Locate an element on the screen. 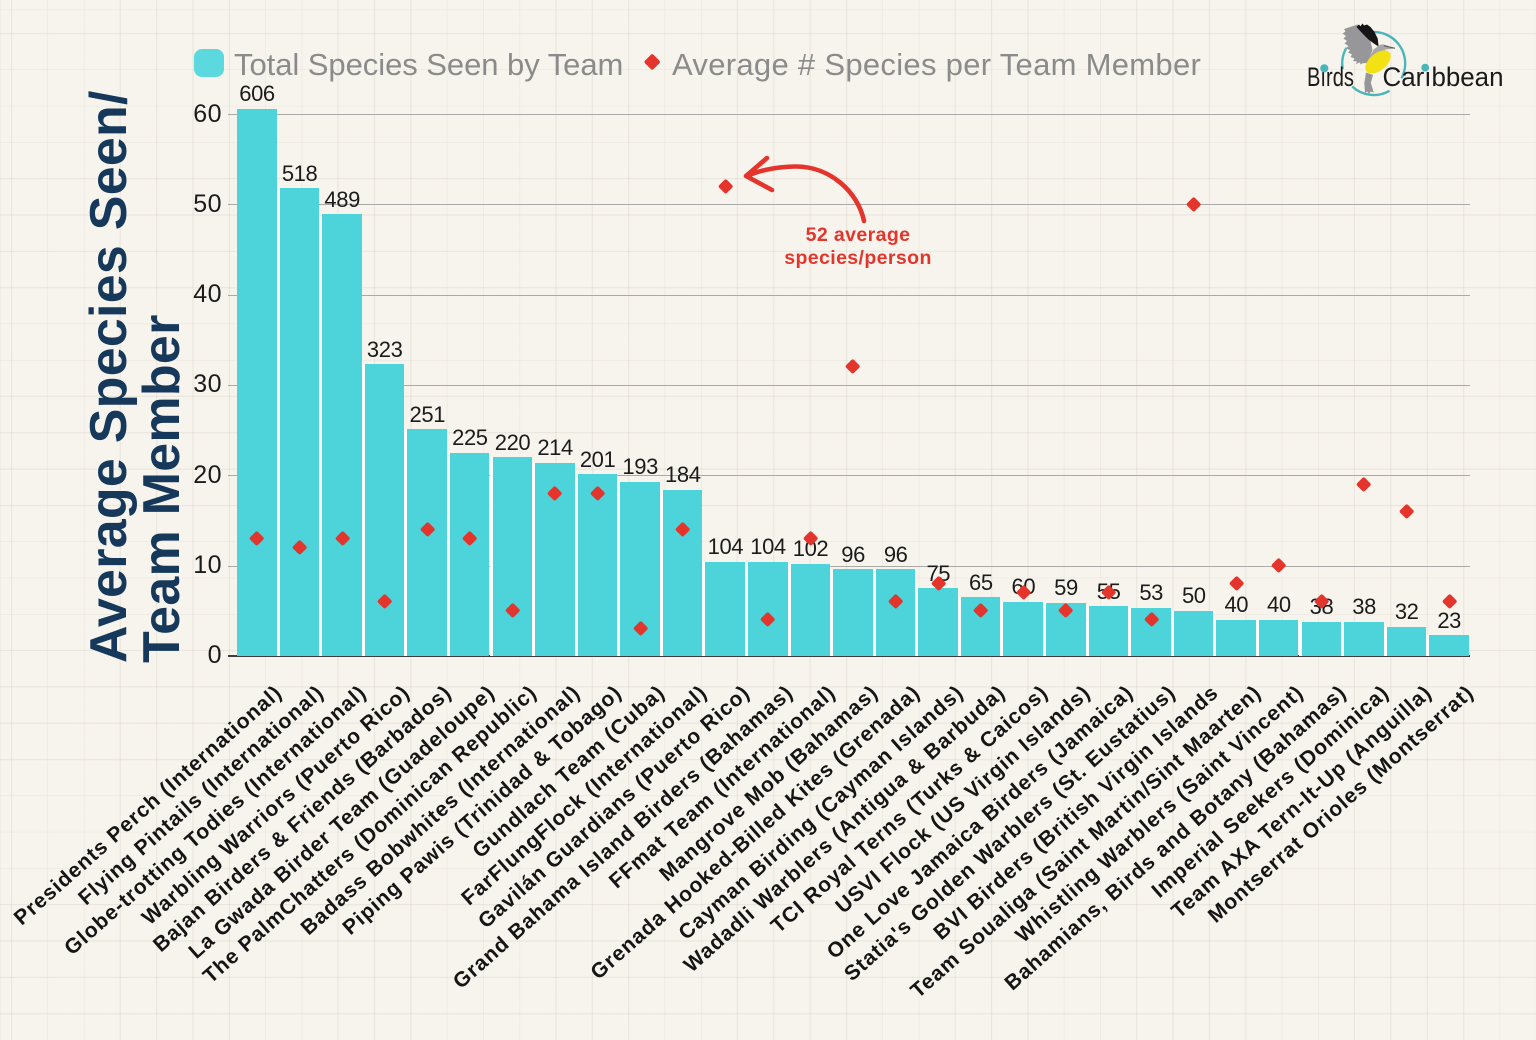  svg-text: Bırds is located at coordinates (1330, 77).